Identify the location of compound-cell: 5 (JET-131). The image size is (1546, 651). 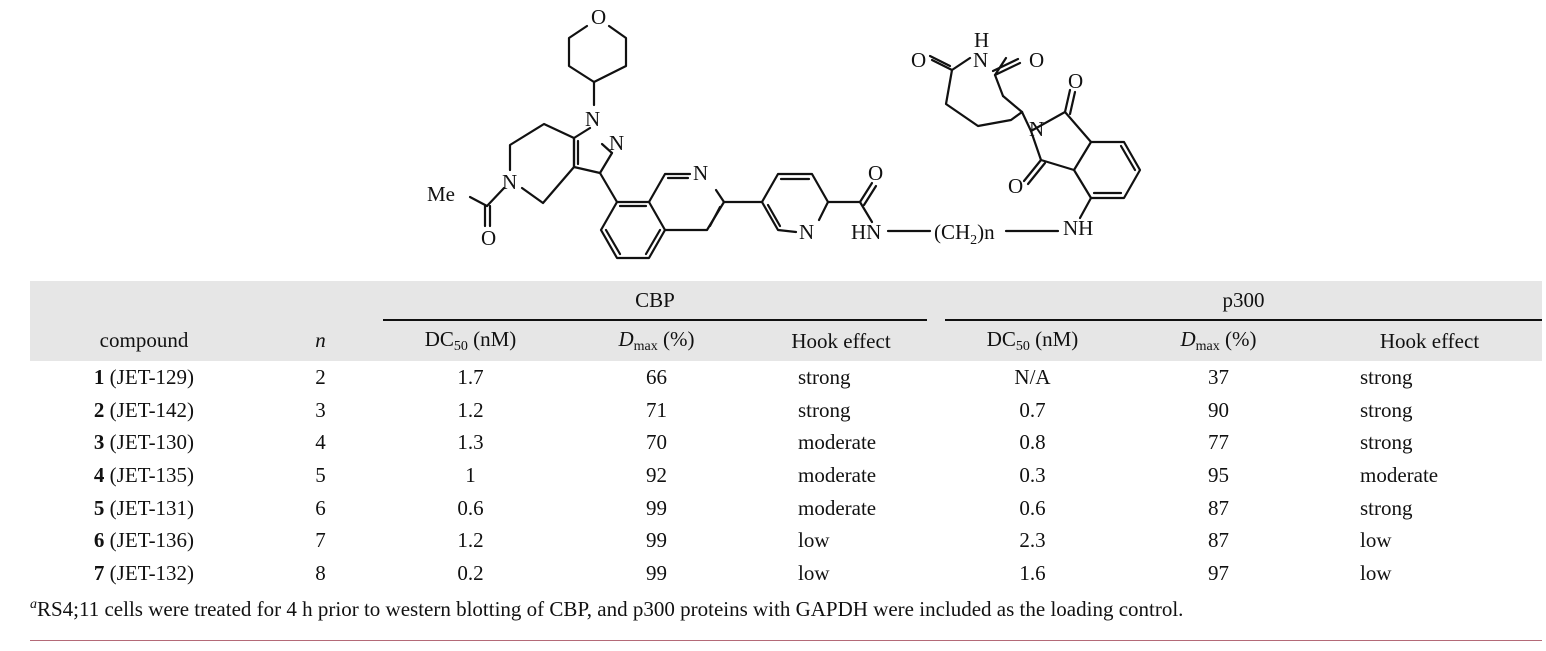
(144, 507).